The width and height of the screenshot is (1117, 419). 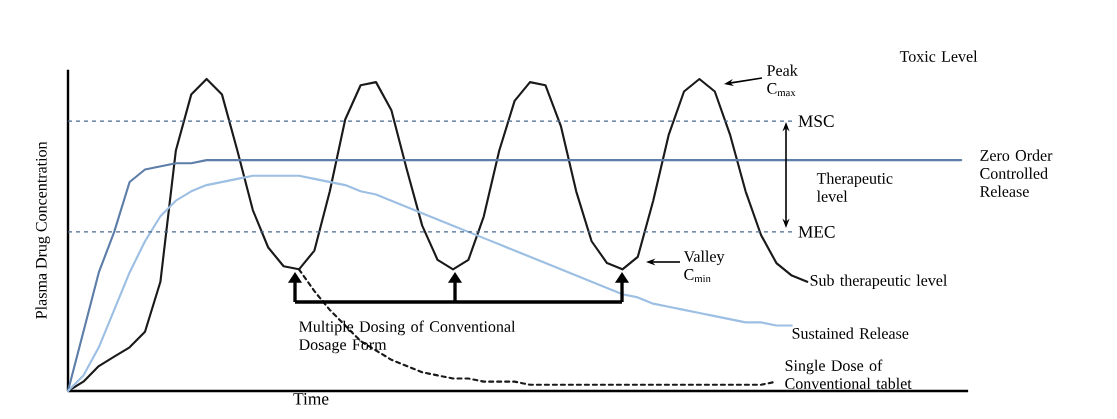 I want to click on annotation: Peak C$_{max}$, so click(x=782, y=80).